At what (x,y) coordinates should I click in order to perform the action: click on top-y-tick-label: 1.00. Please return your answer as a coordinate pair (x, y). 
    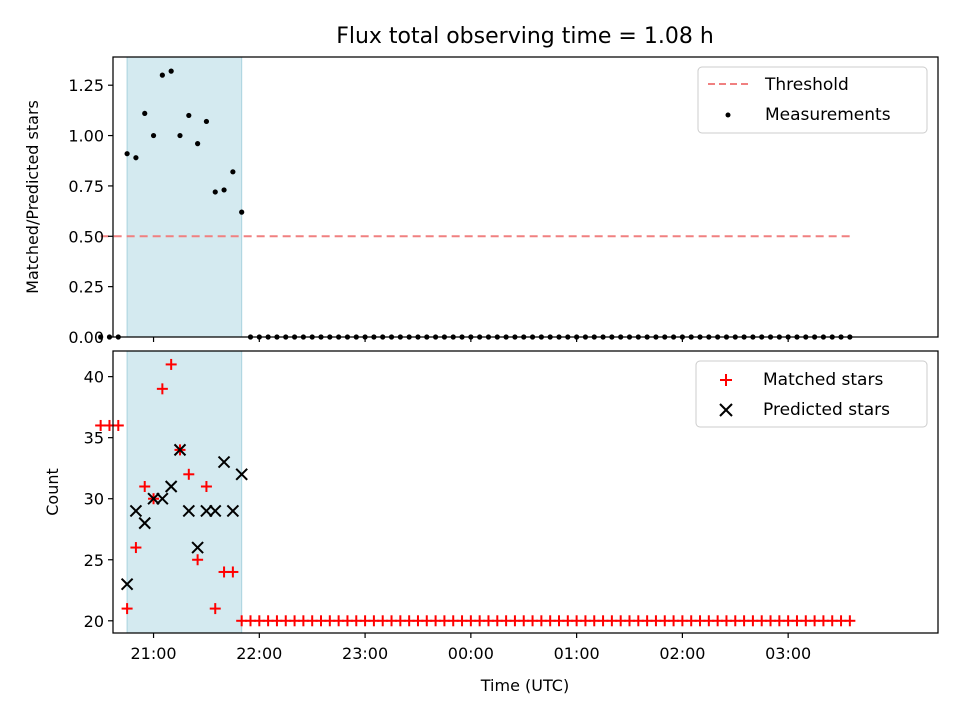
    Looking at the image, I should click on (86, 136).